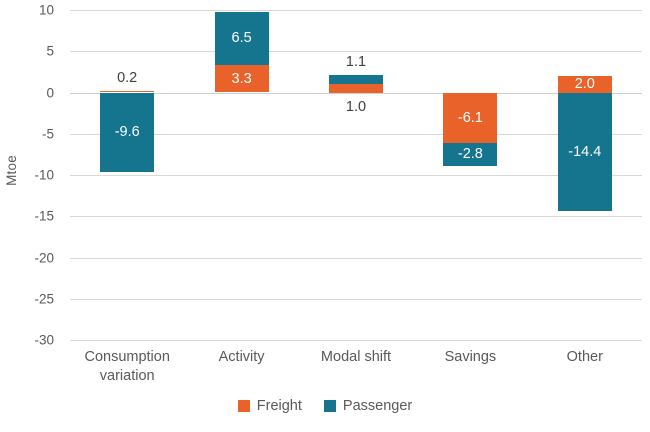 The width and height of the screenshot is (650, 432). I want to click on y-axis-tick-label: 10, so click(46, 10).